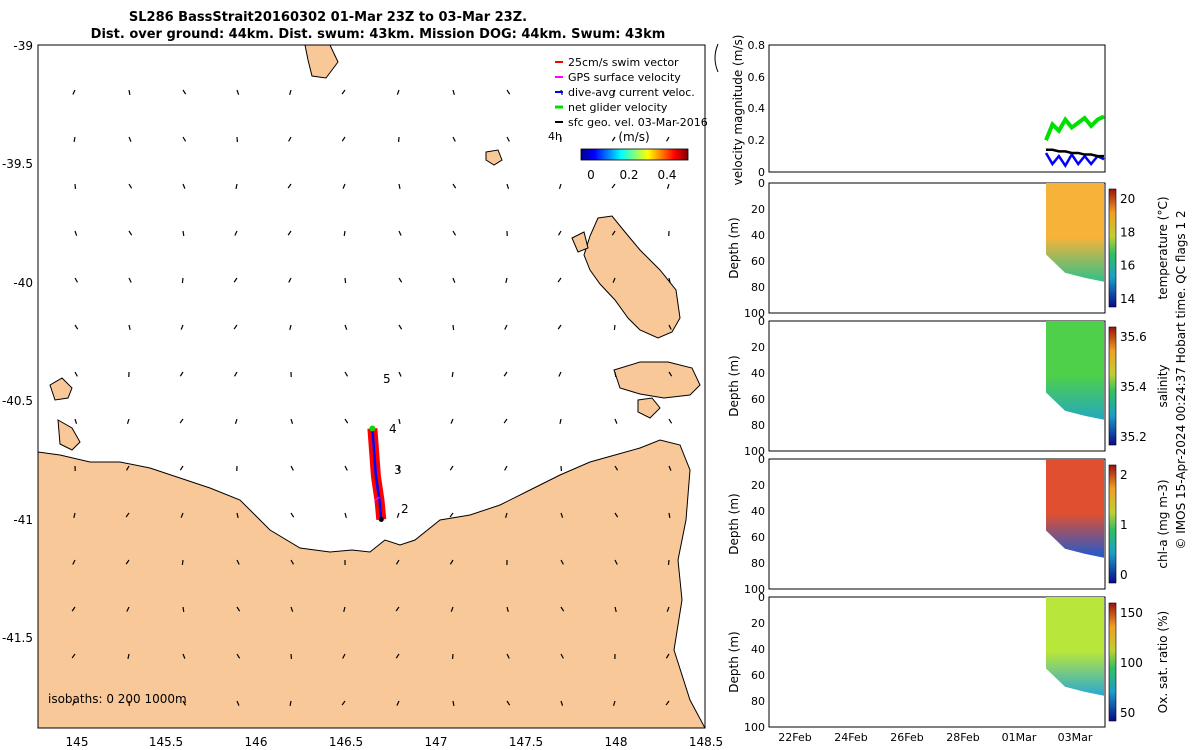 This screenshot has width=1200, height=750. I want to click on colorbar-tick-0: 0, so click(591, 175).